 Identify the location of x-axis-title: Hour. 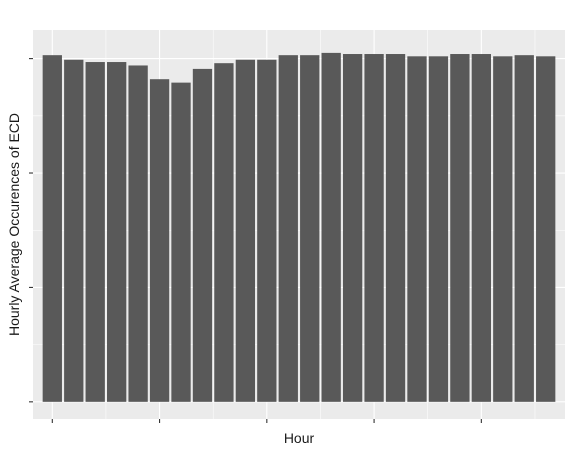
(299, 438).